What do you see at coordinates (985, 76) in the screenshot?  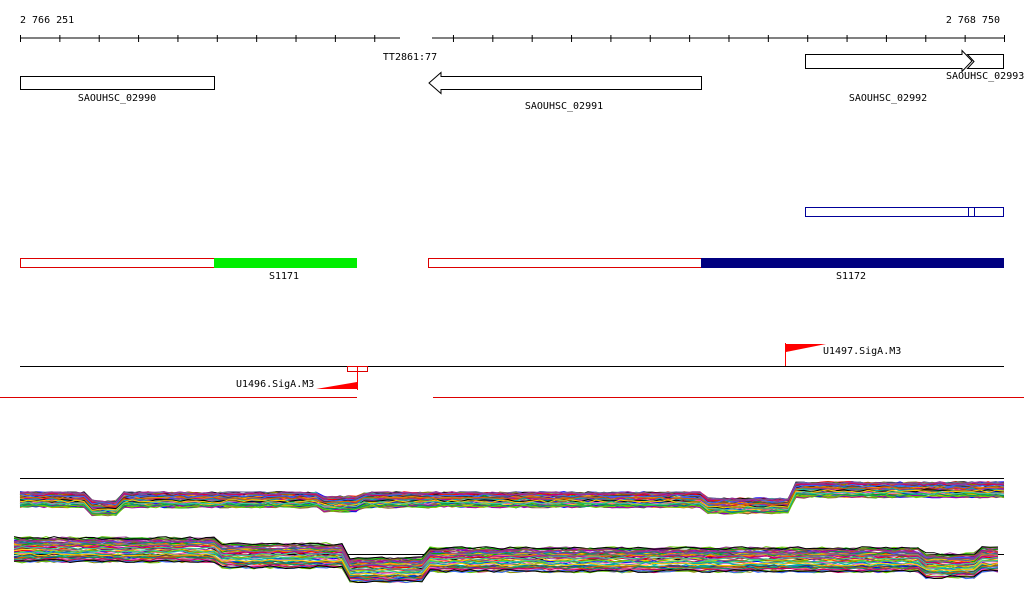 I see `gene-label: SAOUHSC_02993` at bounding box center [985, 76].